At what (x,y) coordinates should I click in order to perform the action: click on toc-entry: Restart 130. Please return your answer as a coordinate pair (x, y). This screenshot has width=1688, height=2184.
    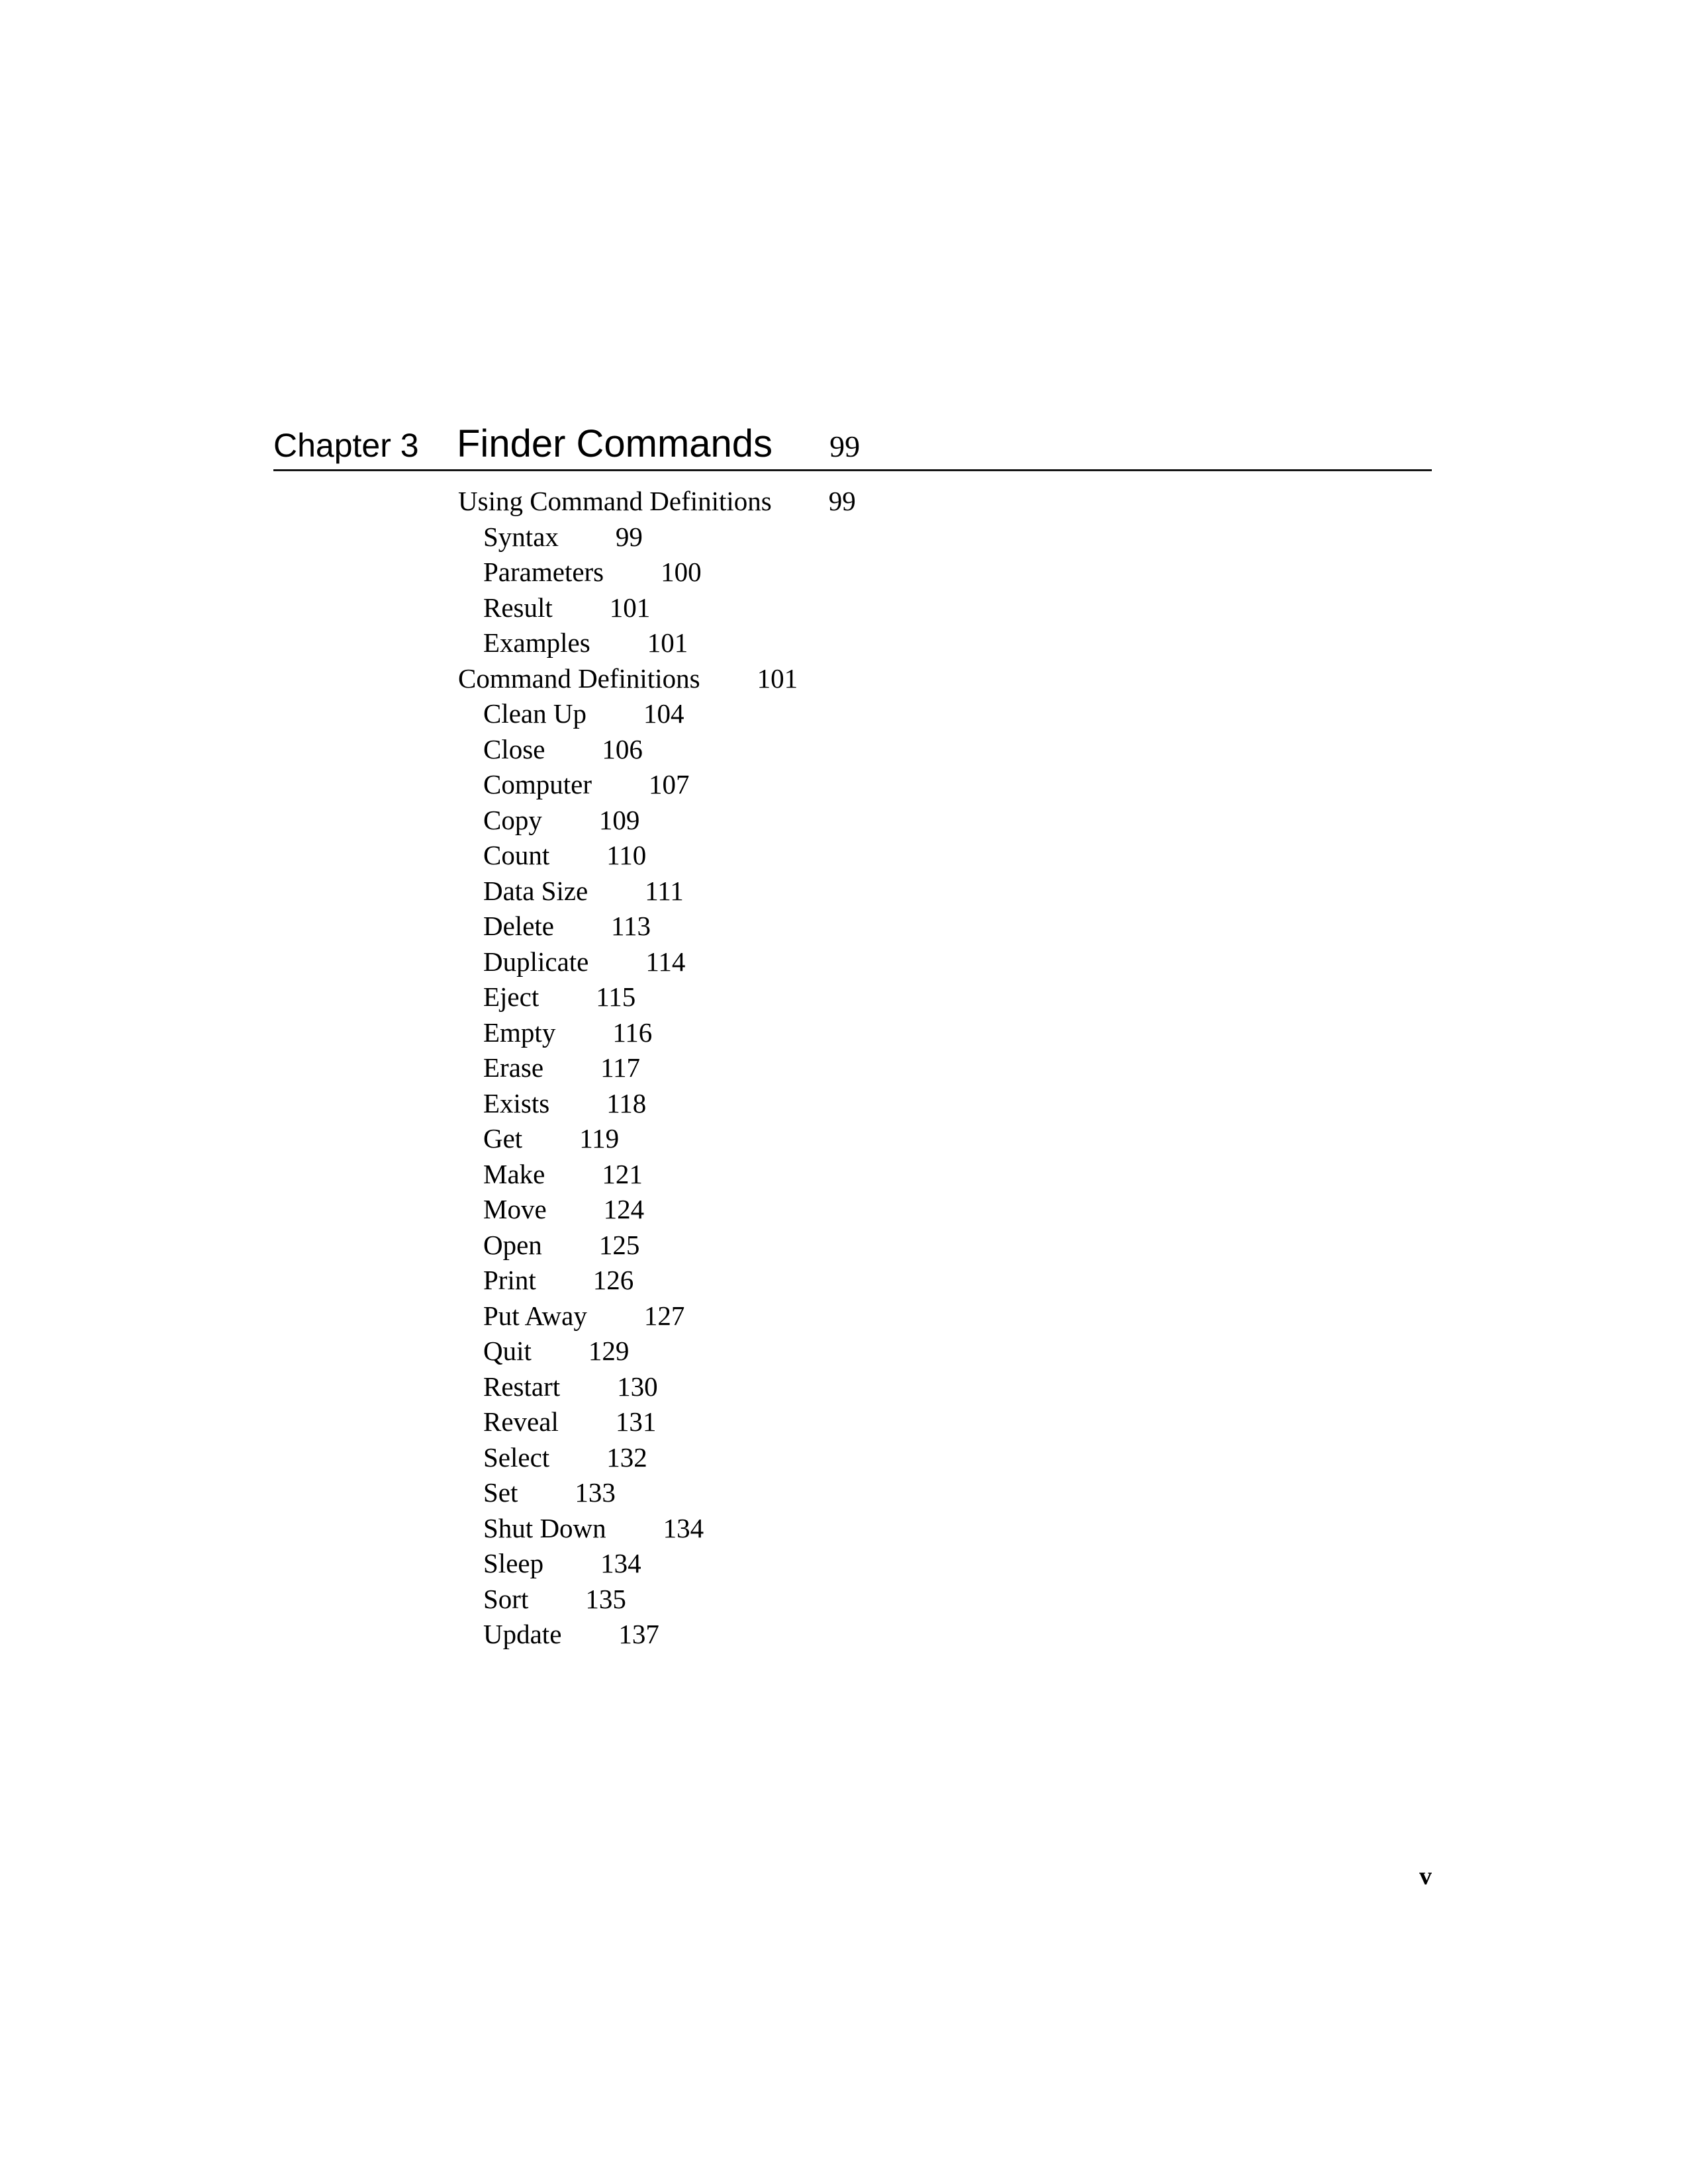
    Looking at the image, I should click on (657, 1387).